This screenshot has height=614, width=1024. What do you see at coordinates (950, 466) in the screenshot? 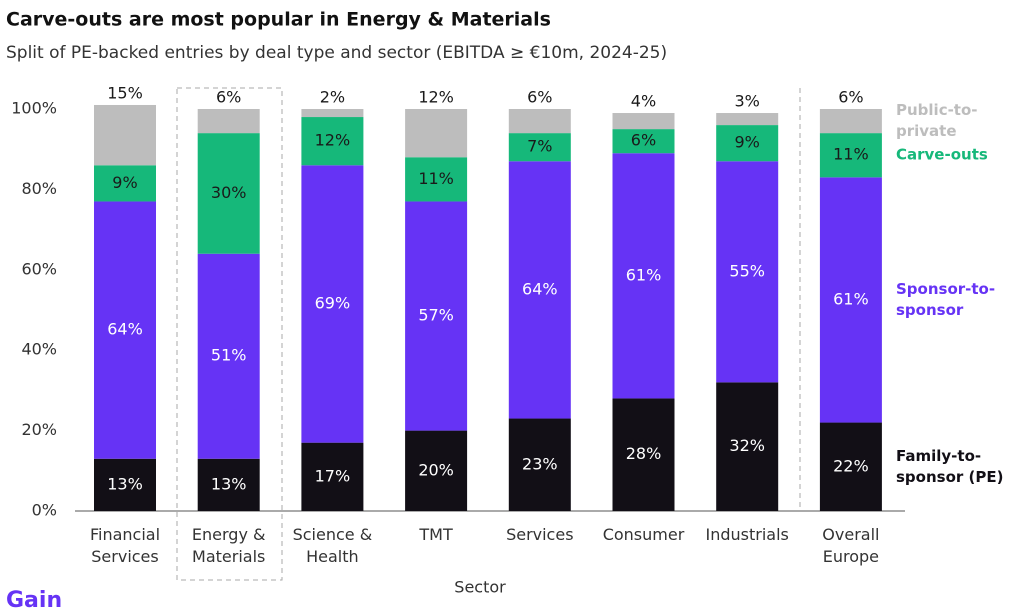
I see `legend-entry: Family-to-sponsor (PE)` at bounding box center [950, 466].